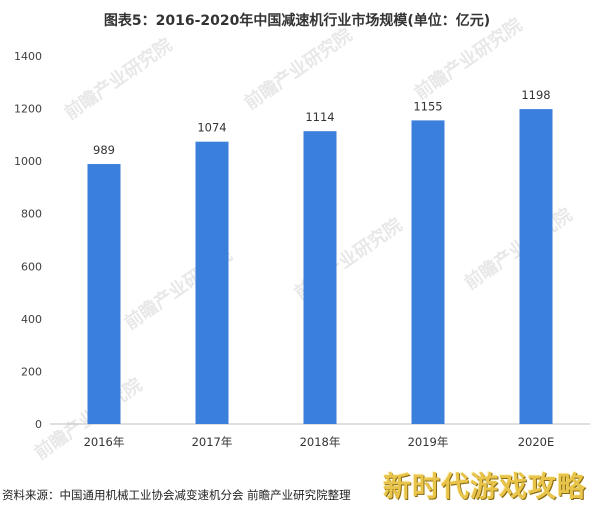 This screenshot has width=594, height=510. Describe the element at coordinates (212, 442) in the screenshot. I see `x-tick-label: 2017年` at that location.